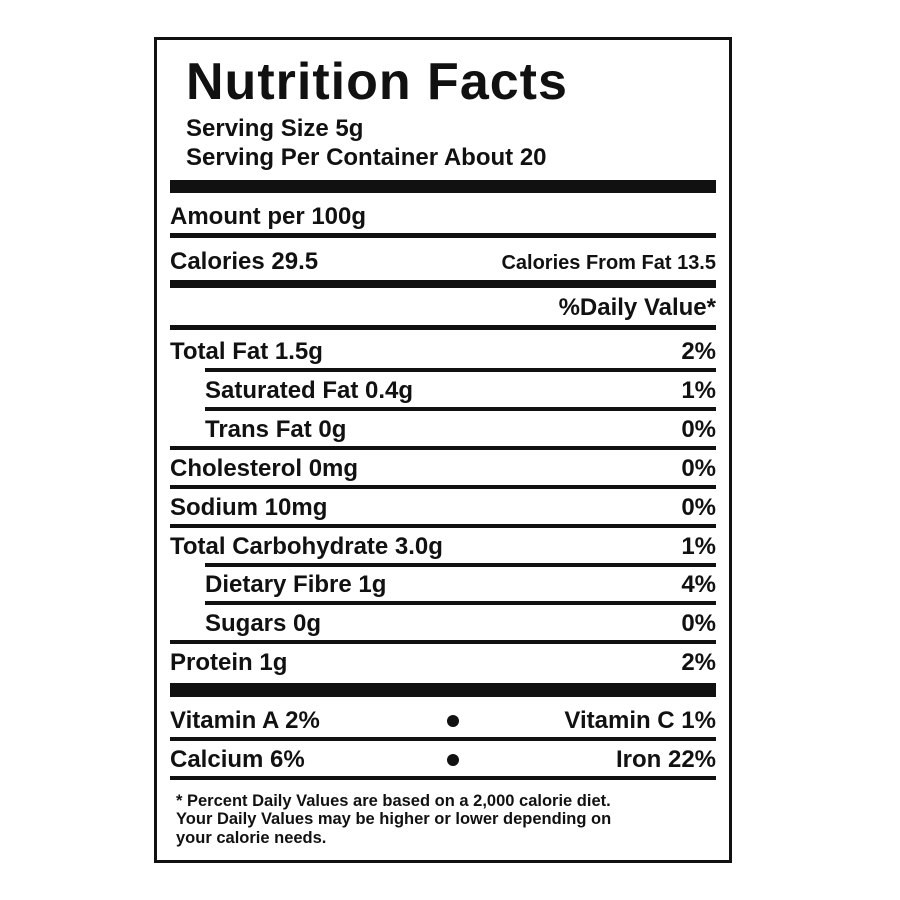 This screenshot has width=900, height=900. Describe the element at coordinates (264, 468) in the screenshot. I see `nutrient-label: Cholesterol 0mg` at that location.